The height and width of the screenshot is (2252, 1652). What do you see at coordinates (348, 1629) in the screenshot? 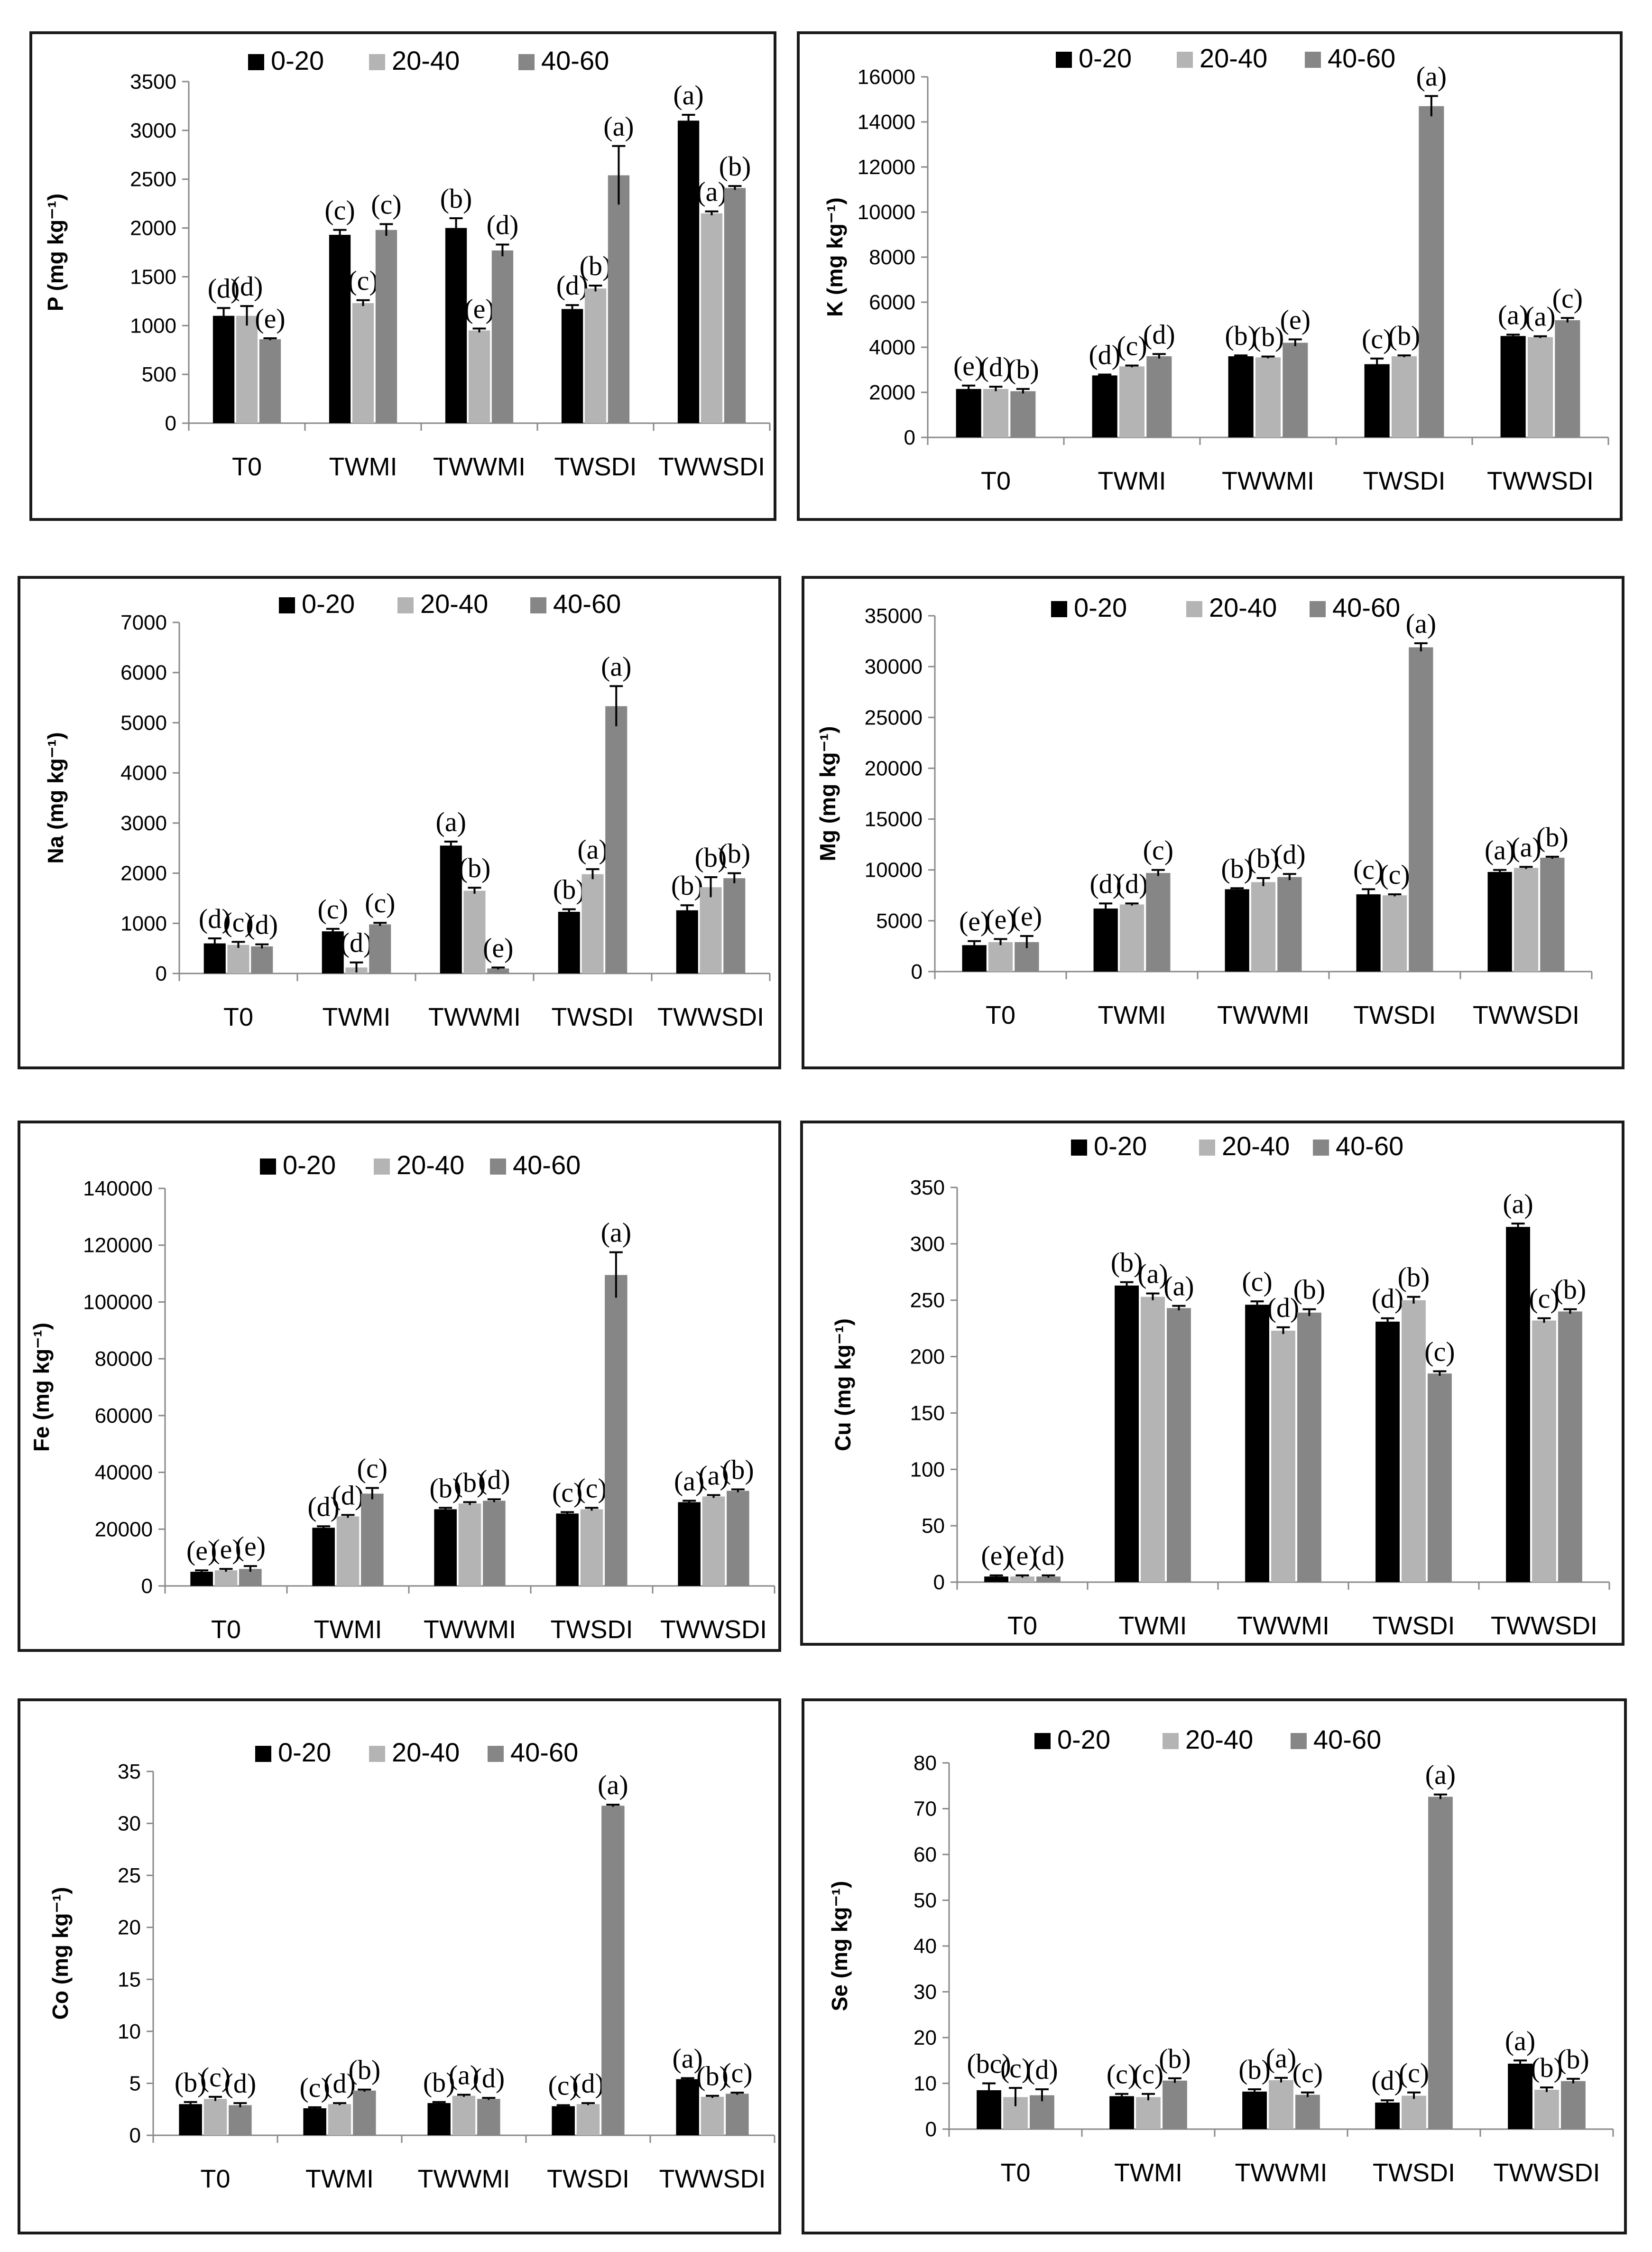
I see `category-label: TWMI` at bounding box center [348, 1629].